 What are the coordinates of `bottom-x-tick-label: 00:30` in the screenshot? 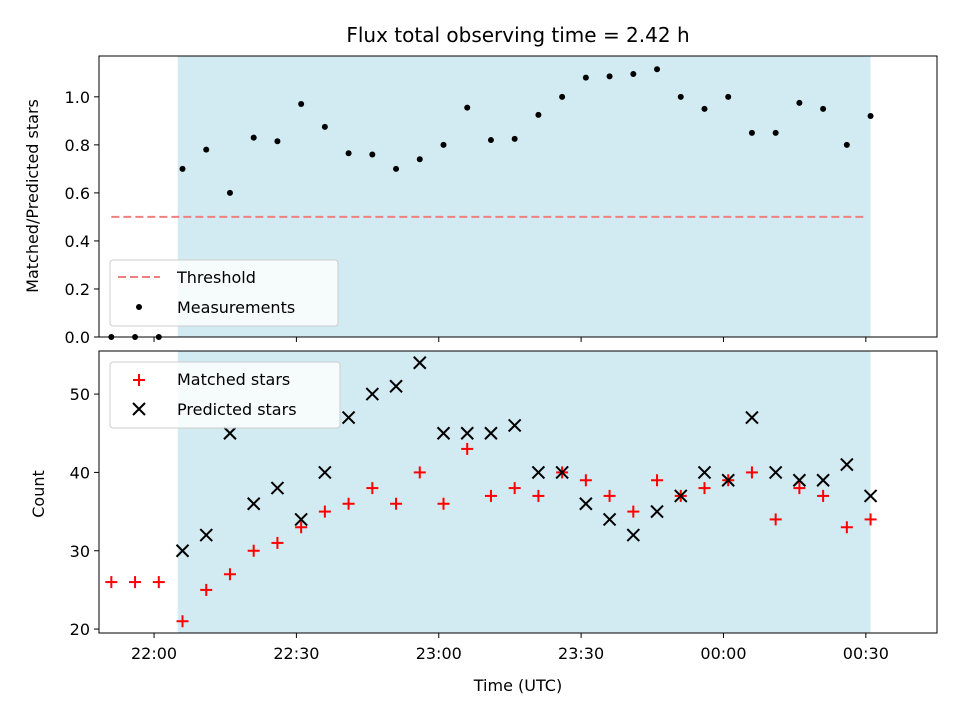 It's located at (866, 653).